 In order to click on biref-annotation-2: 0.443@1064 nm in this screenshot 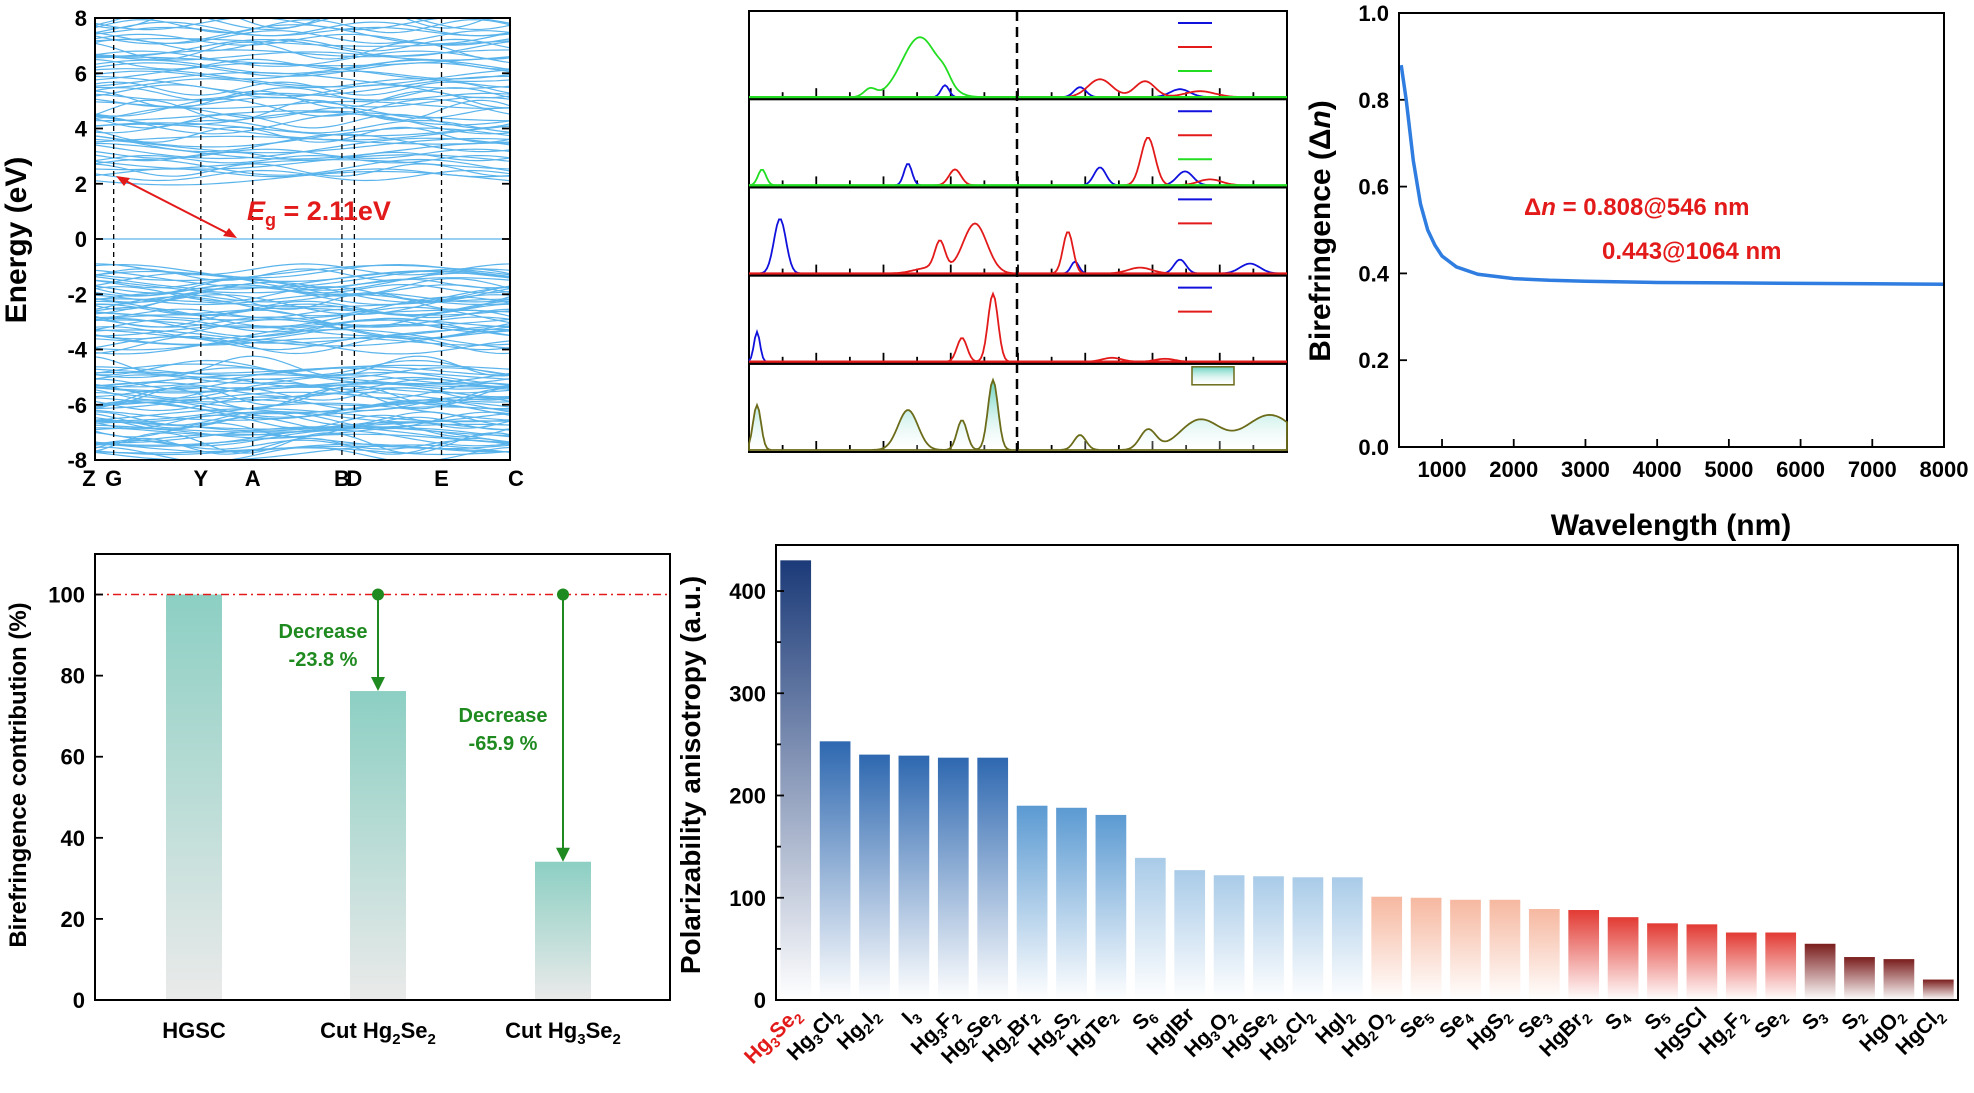, I will do `click(1692, 251)`.